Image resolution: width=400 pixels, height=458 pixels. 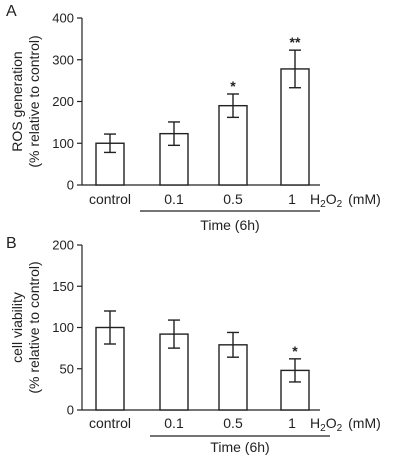 I want to click on y-tick-label: 150, so click(x=63, y=286).